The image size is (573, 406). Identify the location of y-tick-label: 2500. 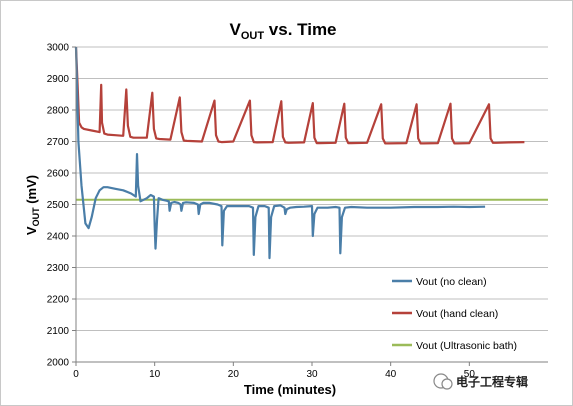
(58, 205).